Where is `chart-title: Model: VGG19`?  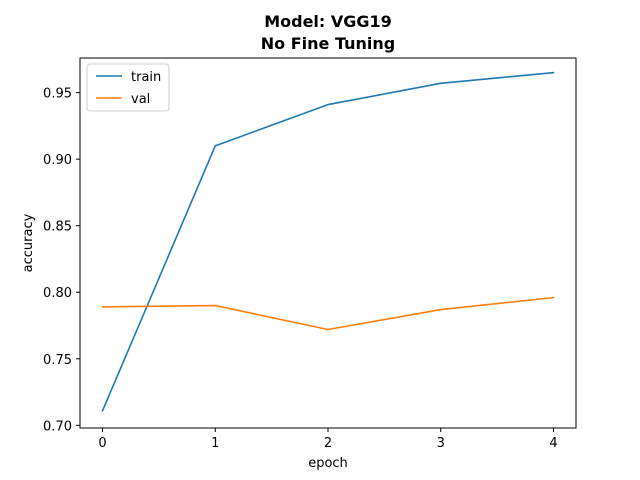
chart-title: Model: VGG19 is located at coordinates (328, 21).